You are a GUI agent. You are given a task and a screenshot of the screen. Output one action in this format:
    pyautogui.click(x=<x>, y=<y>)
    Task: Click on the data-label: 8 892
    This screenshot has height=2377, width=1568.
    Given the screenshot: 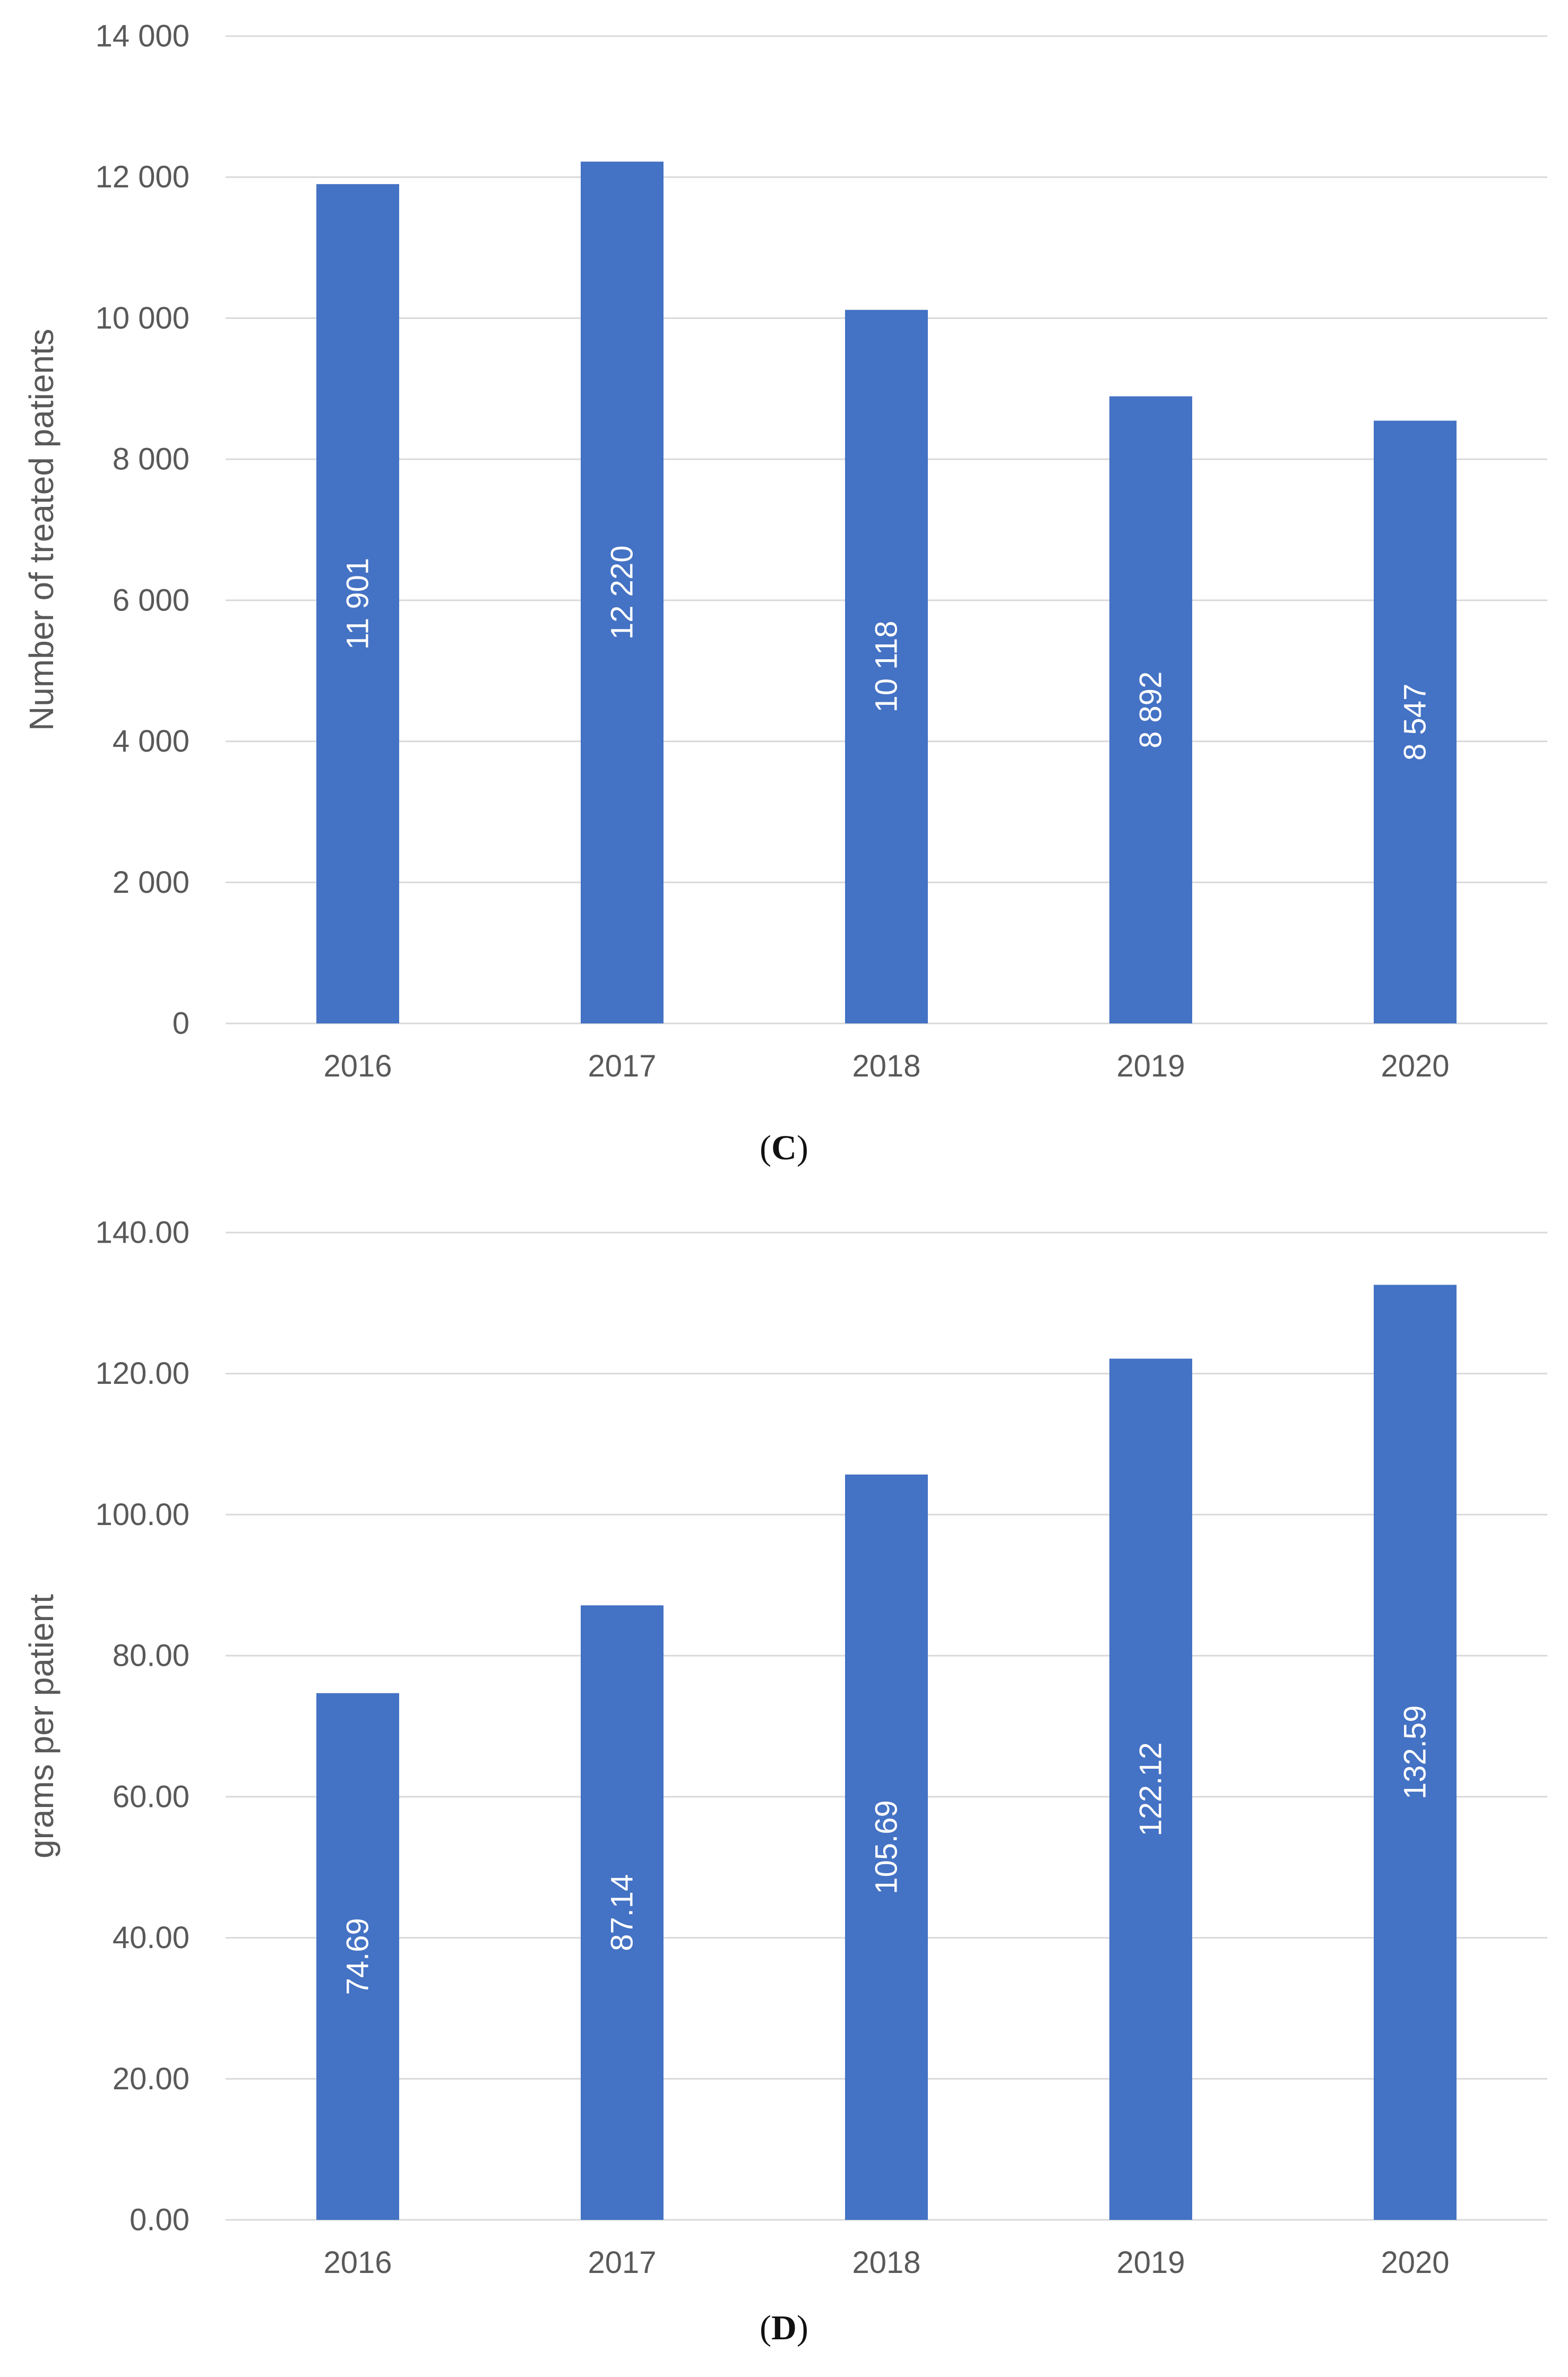 What is the action you would take?
    pyautogui.click(x=1151, y=710)
    